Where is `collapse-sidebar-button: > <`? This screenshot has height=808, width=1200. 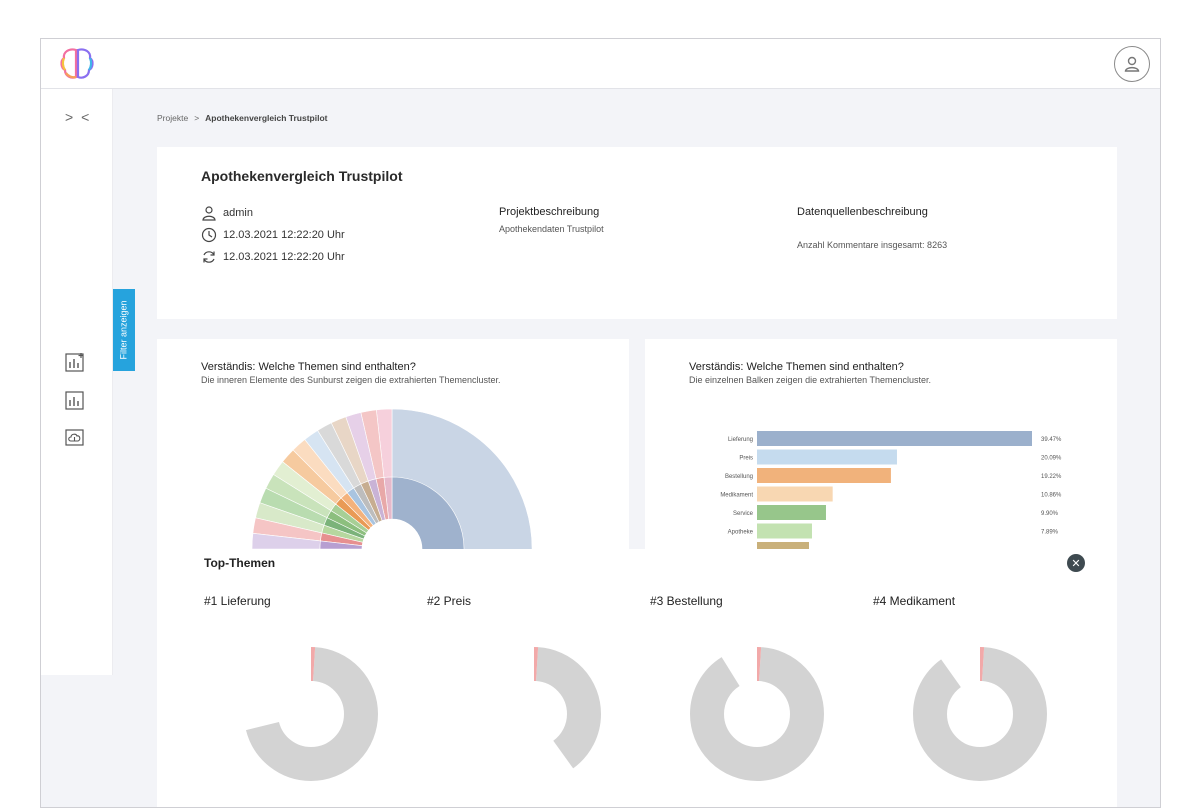 collapse-sidebar-button: > < is located at coordinates (78, 117).